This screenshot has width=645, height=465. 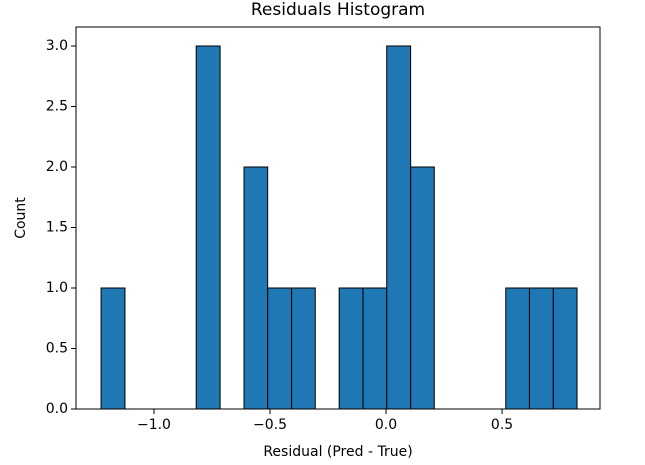 What do you see at coordinates (57, 46) in the screenshot?
I see `y-tick-label: 3.0` at bounding box center [57, 46].